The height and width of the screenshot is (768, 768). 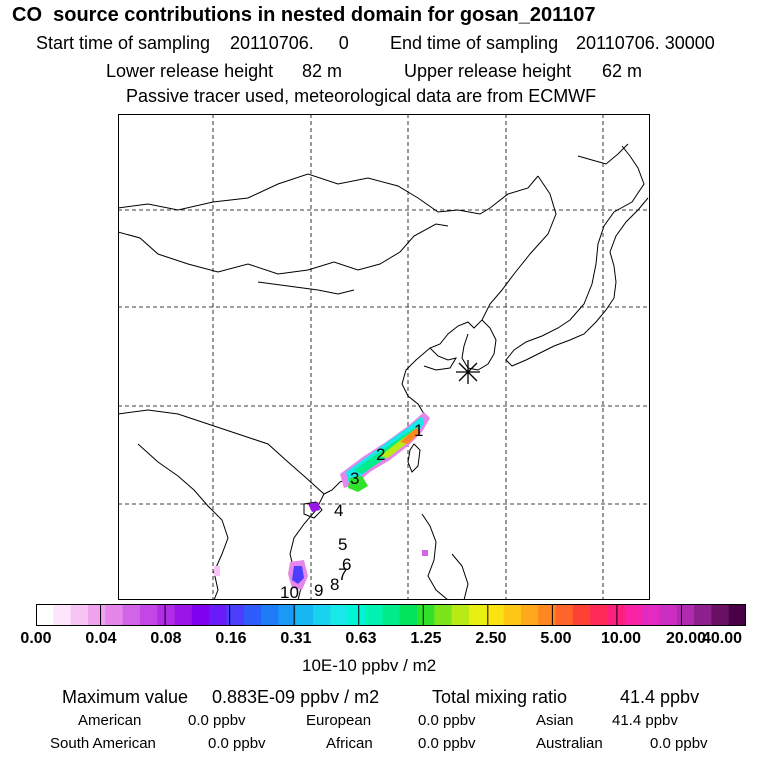 What do you see at coordinates (569, 743) in the screenshot?
I see `region-name: Australian` at bounding box center [569, 743].